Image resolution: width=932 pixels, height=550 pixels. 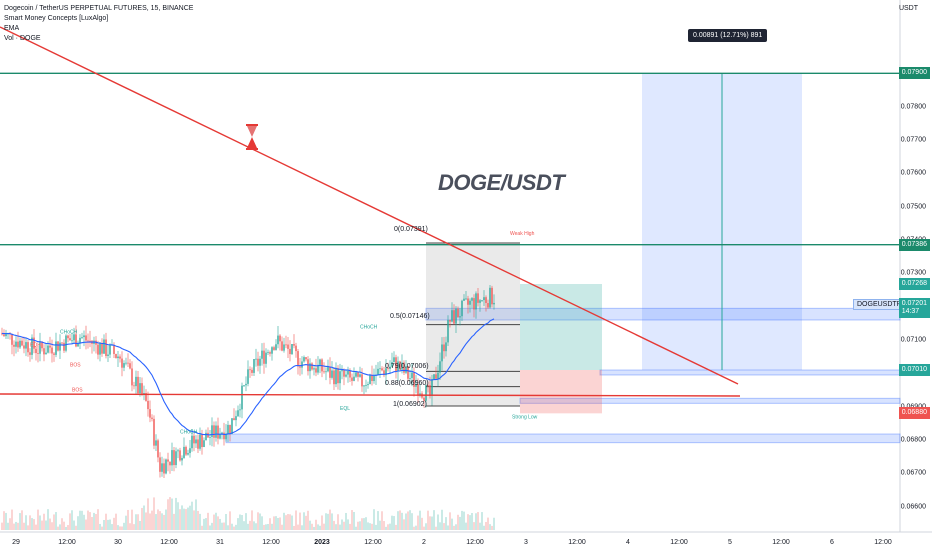 What do you see at coordinates (252, 137) in the screenshot?
I see `hourglass-icon` at bounding box center [252, 137].